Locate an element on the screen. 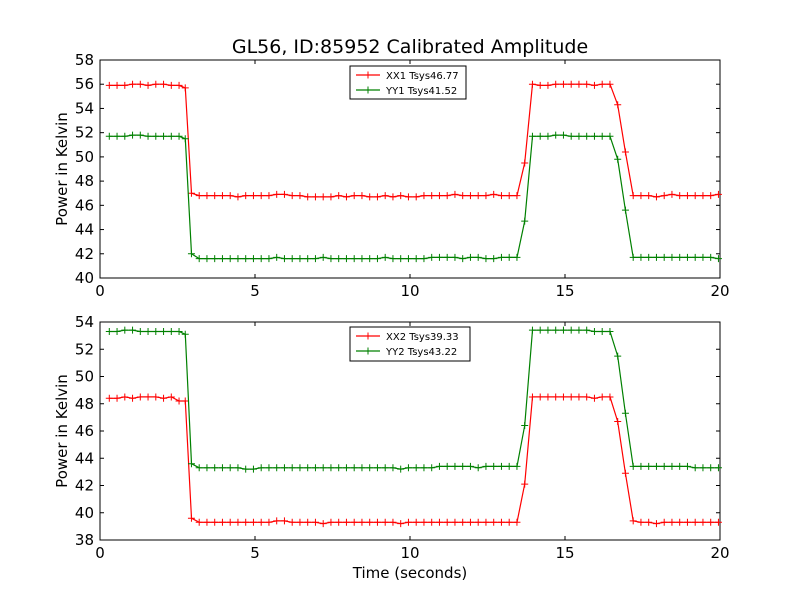 This screenshot has width=800, height=604. legend-entry-label: YY1 Tsys41.52 is located at coordinates (421, 91).